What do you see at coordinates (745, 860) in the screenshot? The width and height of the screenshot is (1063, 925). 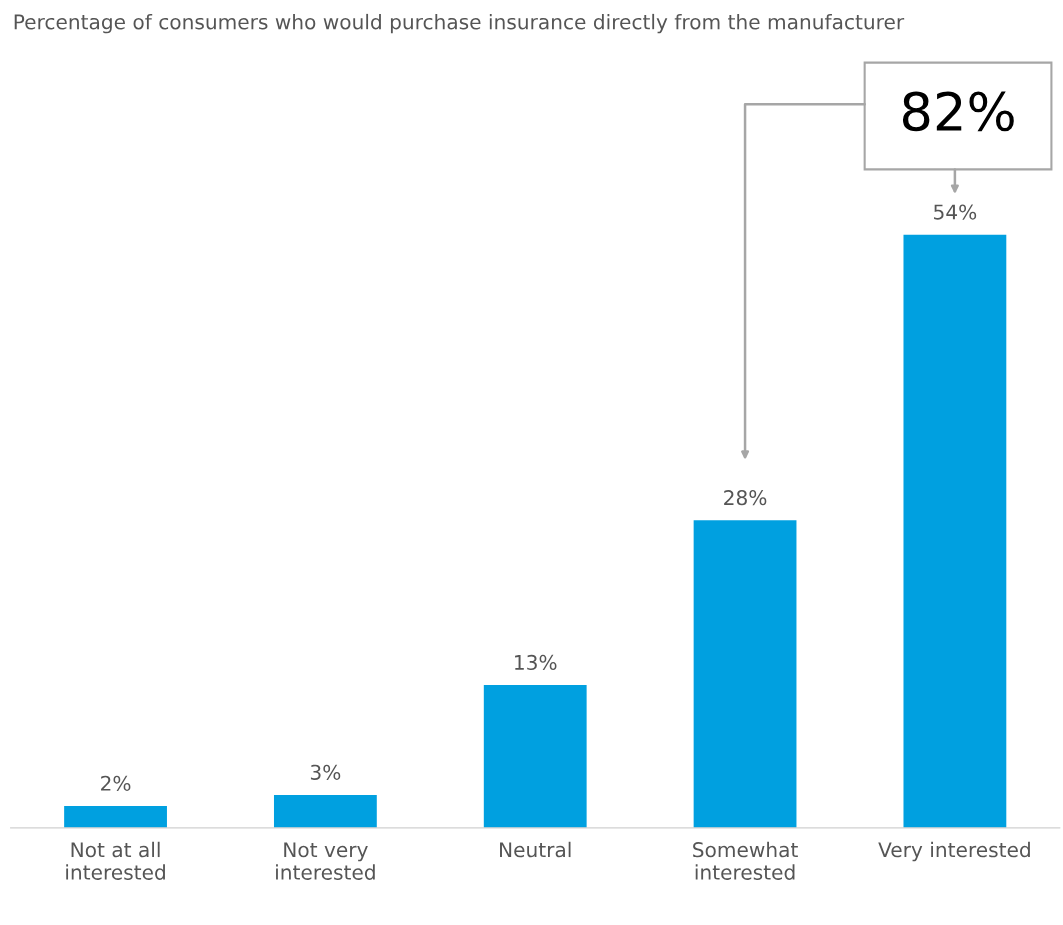 I see `x-tick-label: Somewhat interested` at bounding box center [745, 860].